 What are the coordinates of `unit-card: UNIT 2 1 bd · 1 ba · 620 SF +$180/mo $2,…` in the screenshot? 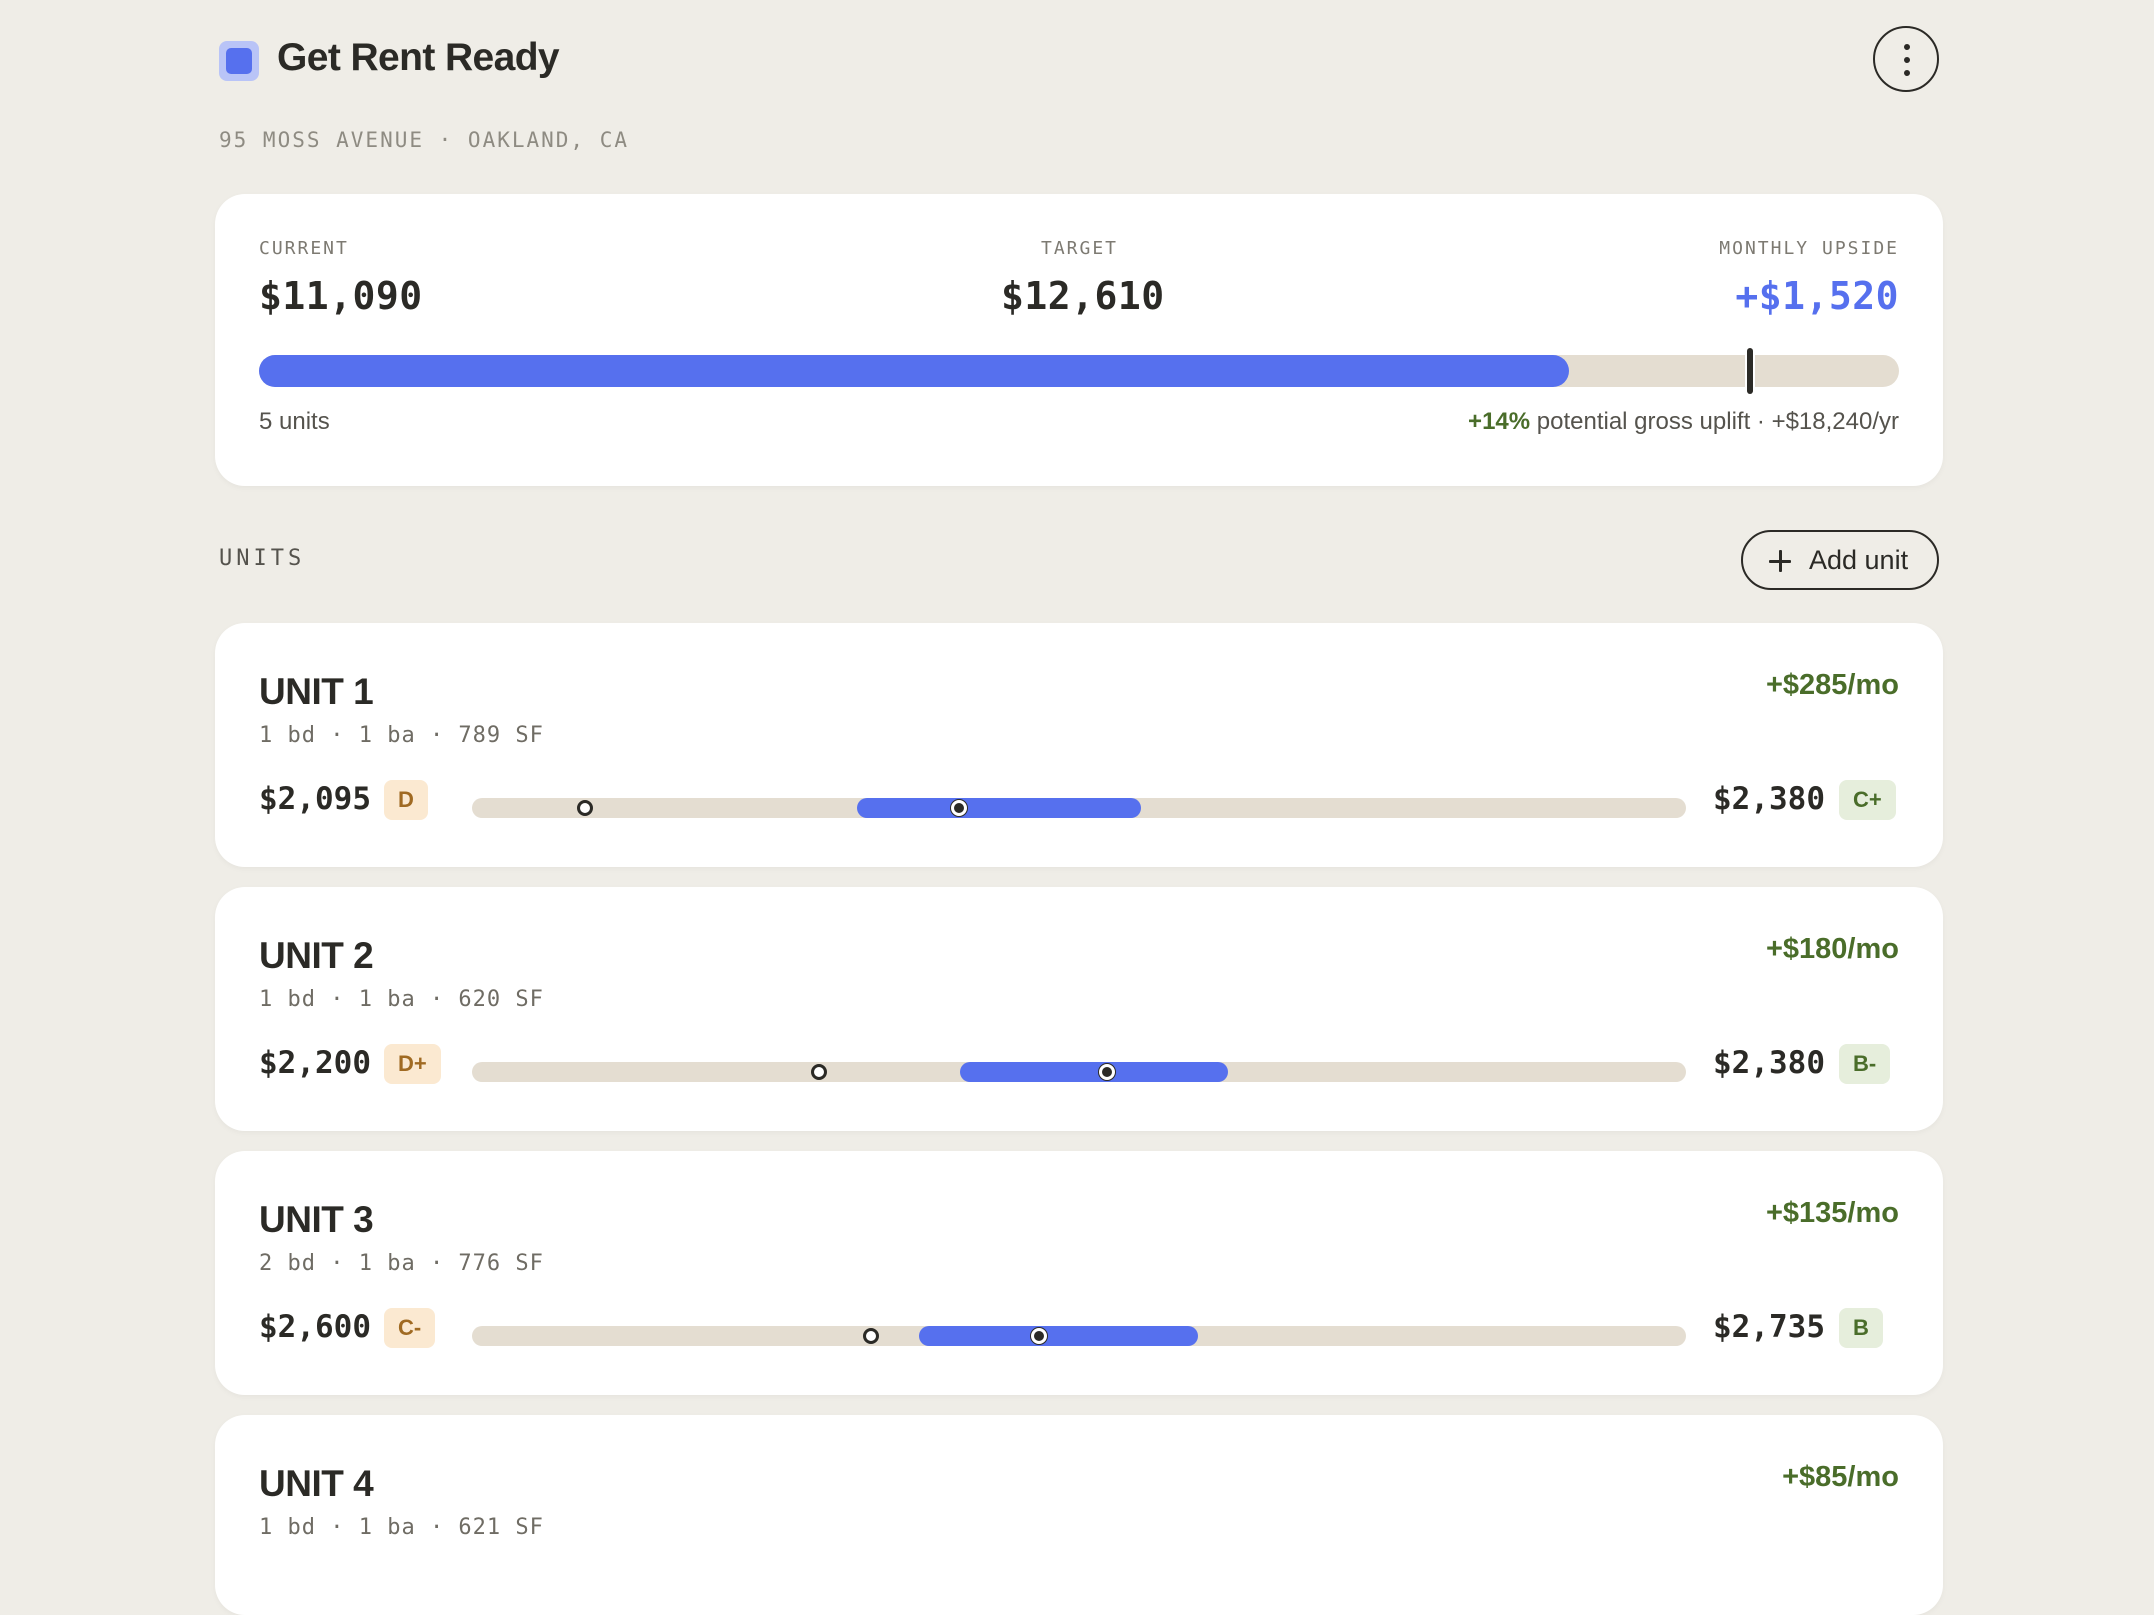 It's located at (1079, 1009).